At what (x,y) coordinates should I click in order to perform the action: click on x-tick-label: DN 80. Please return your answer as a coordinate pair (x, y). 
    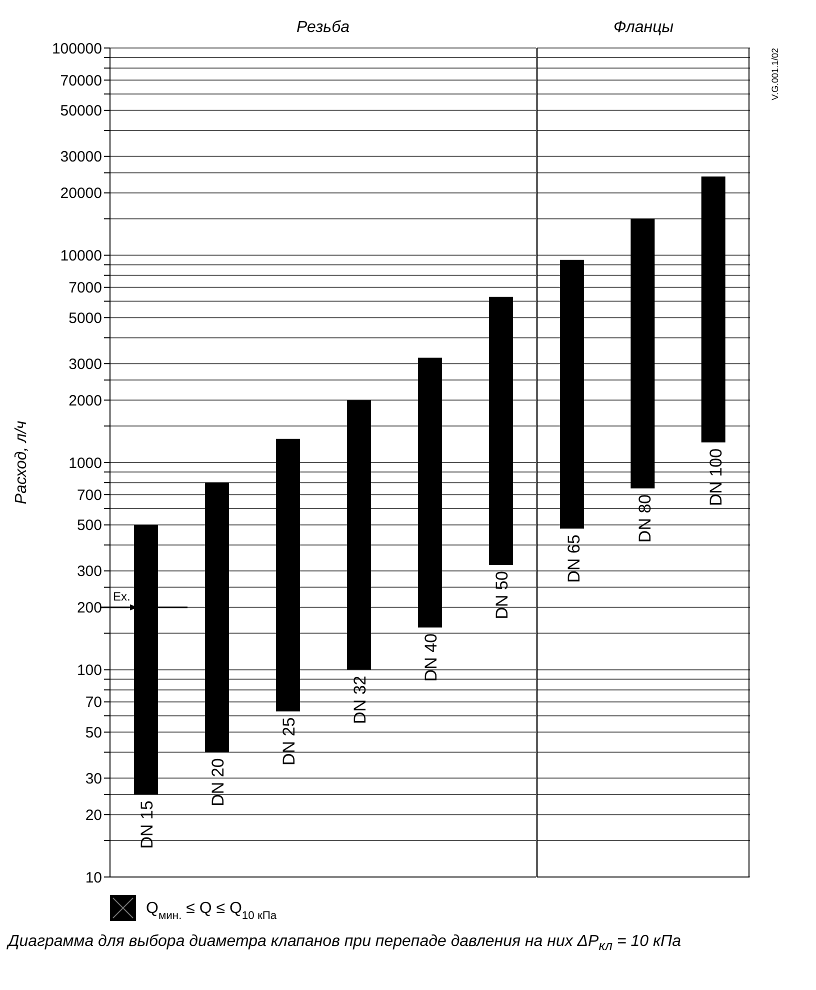
    Looking at the image, I should click on (645, 518).